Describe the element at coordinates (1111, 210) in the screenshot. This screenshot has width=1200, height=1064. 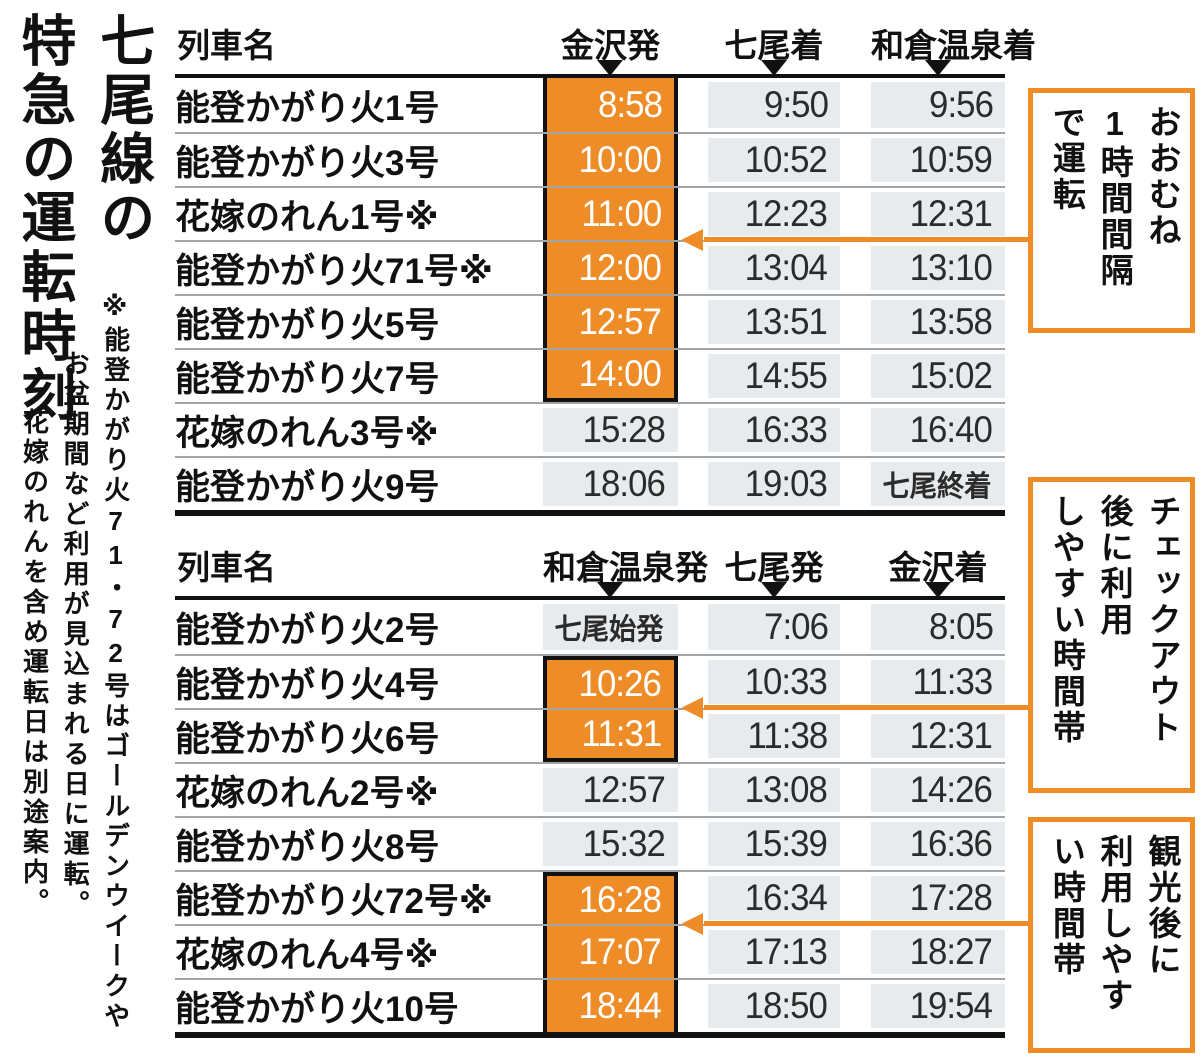
I see `callout-hourly-interval: おおむね 1時間間隔 で運転` at that location.